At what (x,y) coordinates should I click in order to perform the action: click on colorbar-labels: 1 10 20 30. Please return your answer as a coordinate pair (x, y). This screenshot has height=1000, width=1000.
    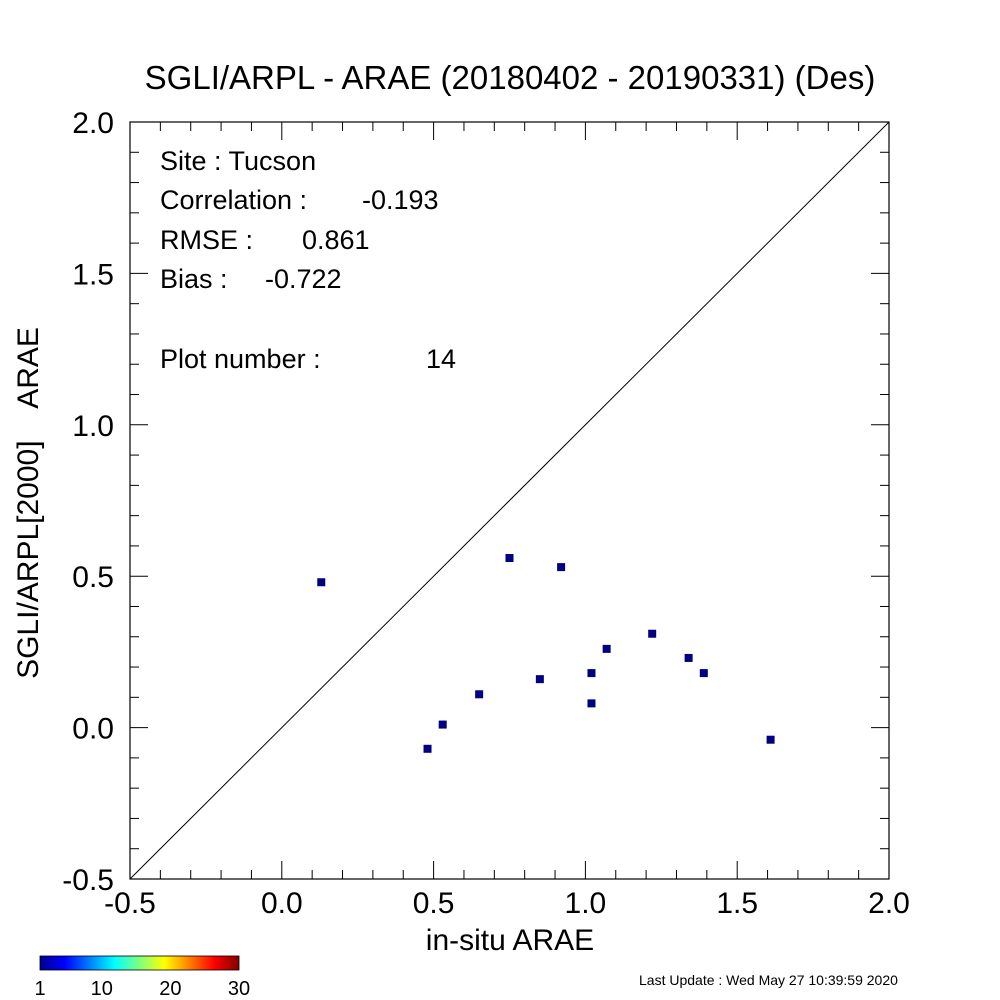
    Looking at the image, I should click on (142, 989).